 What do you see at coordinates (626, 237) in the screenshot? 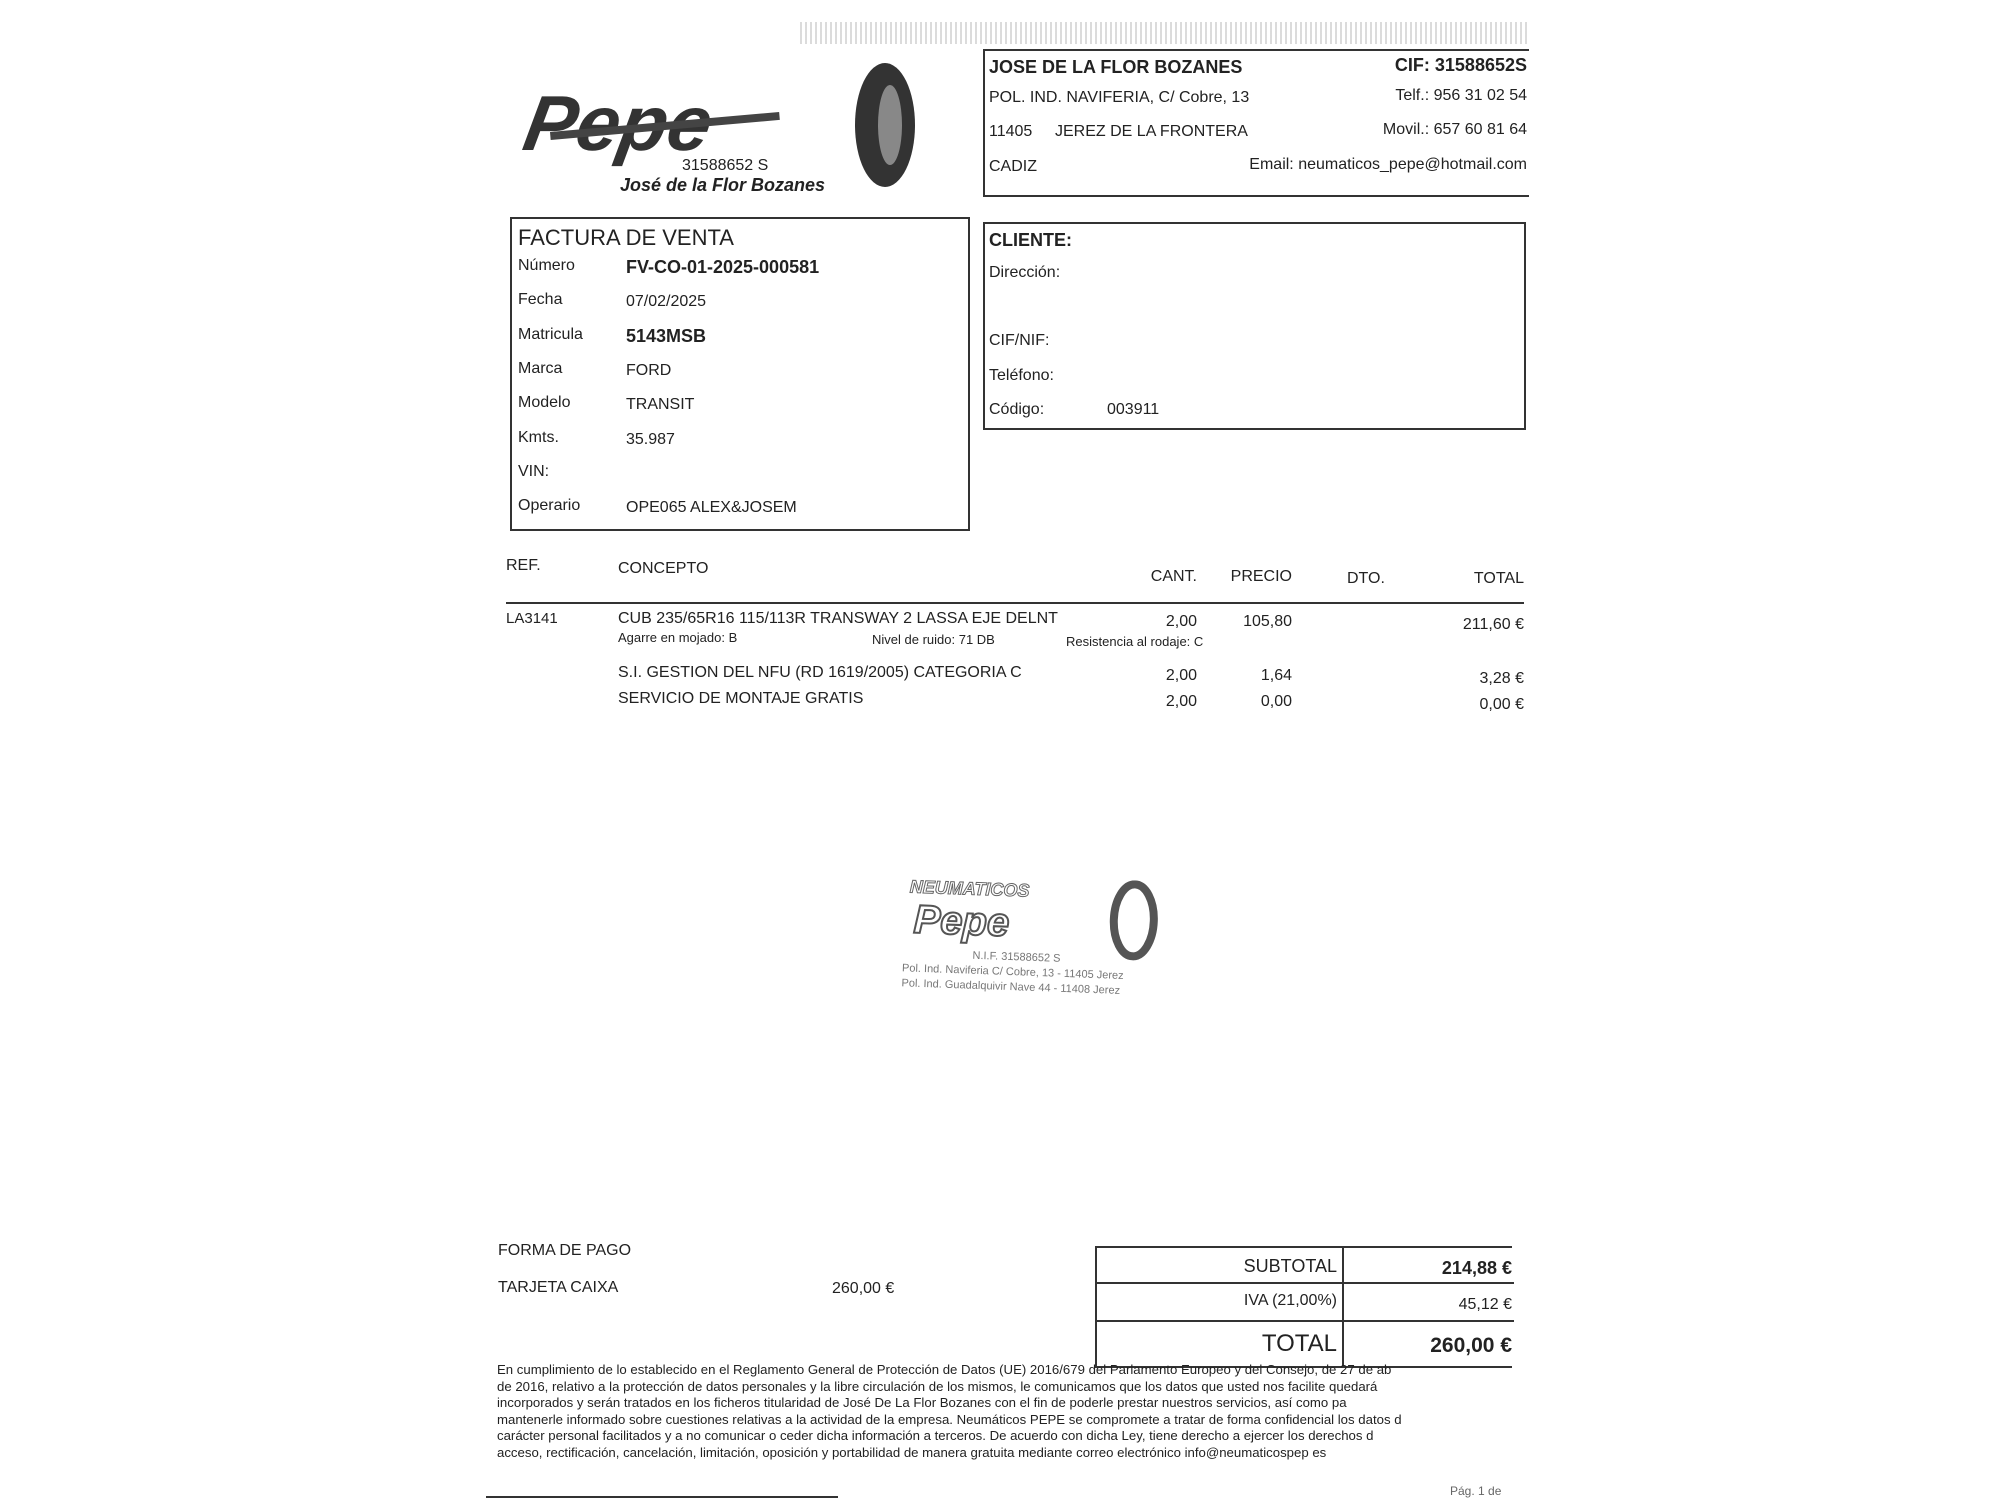
I see `invoice-title: FACTURA DE VENTA` at bounding box center [626, 237].